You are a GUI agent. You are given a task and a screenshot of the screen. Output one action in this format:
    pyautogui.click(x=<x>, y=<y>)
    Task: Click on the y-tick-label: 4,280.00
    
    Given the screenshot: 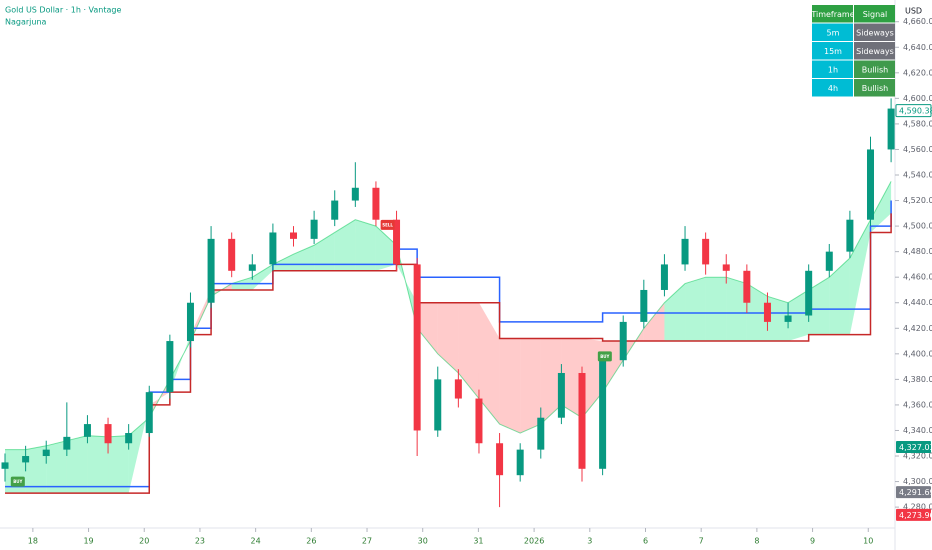 What is the action you would take?
    pyautogui.click(x=917, y=507)
    